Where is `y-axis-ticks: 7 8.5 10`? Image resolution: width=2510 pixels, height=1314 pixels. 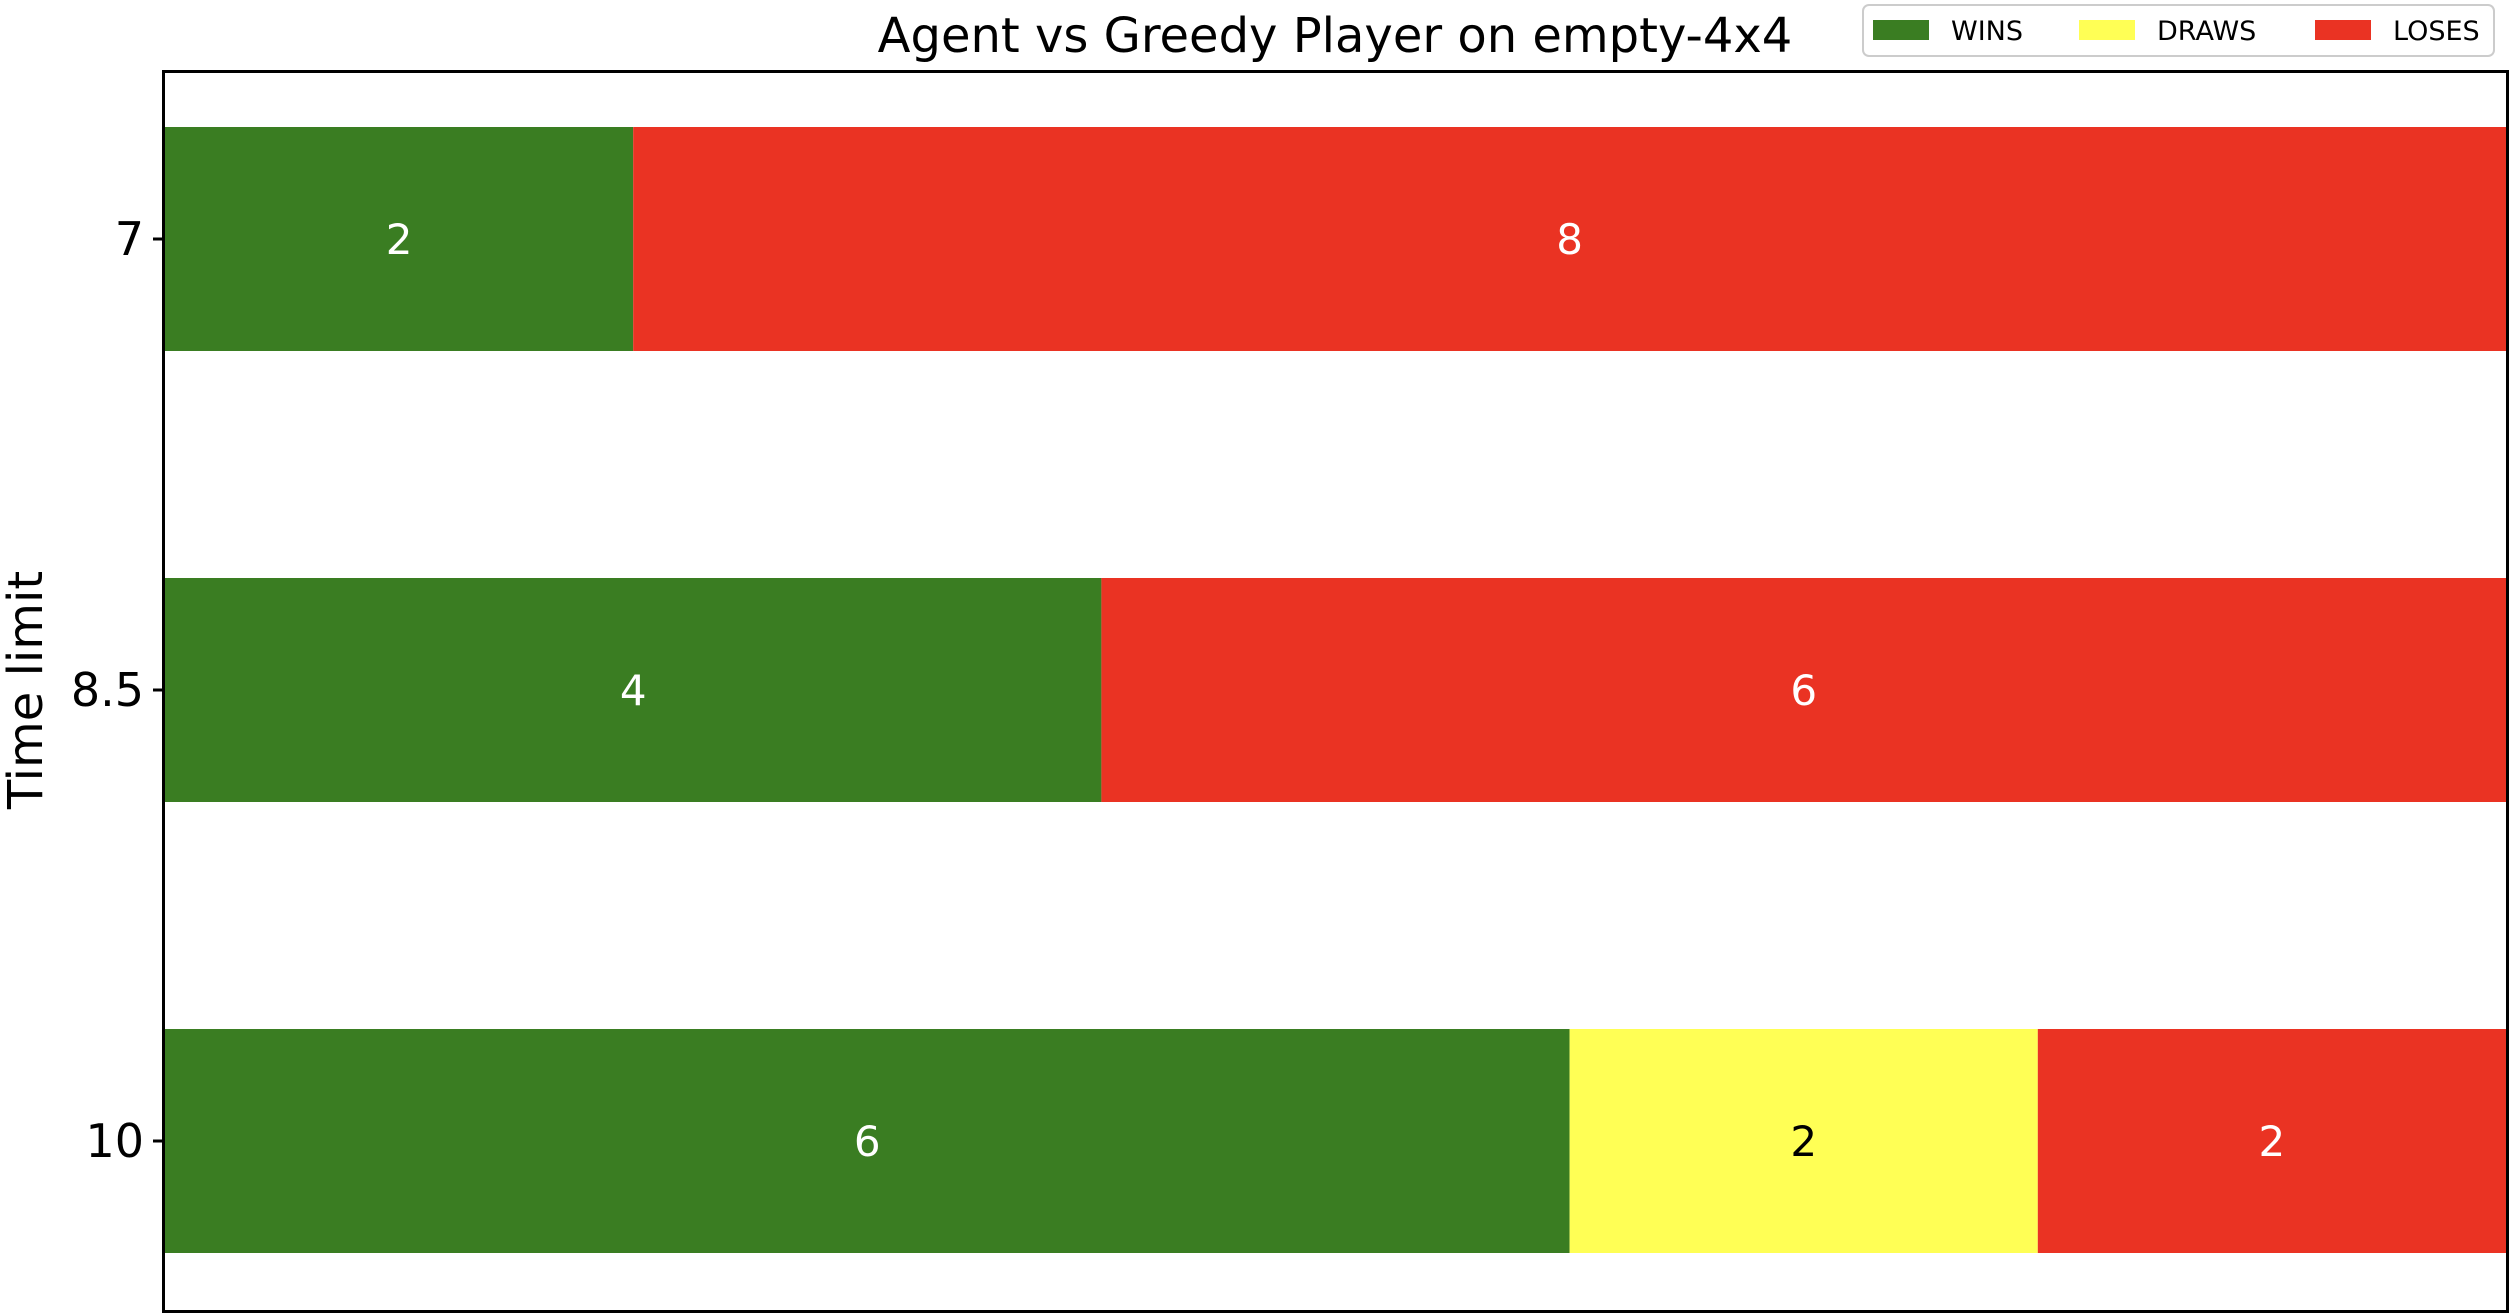
y-axis-ticks: 7 8.5 10 is located at coordinates (117, 690).